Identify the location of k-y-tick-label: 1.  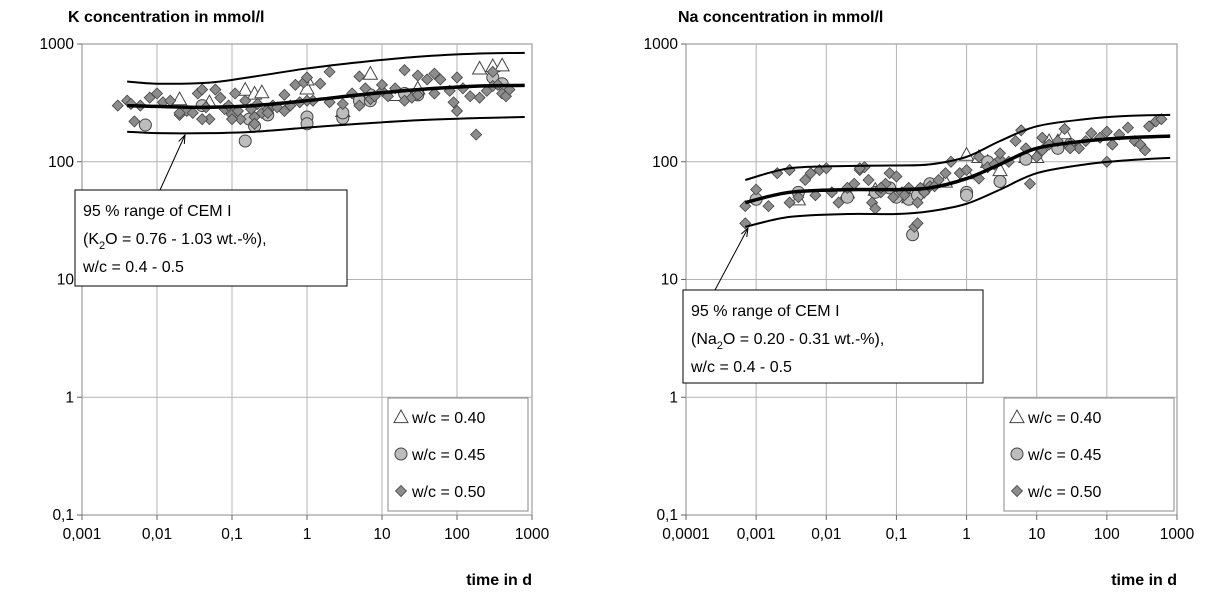
(69, 397).